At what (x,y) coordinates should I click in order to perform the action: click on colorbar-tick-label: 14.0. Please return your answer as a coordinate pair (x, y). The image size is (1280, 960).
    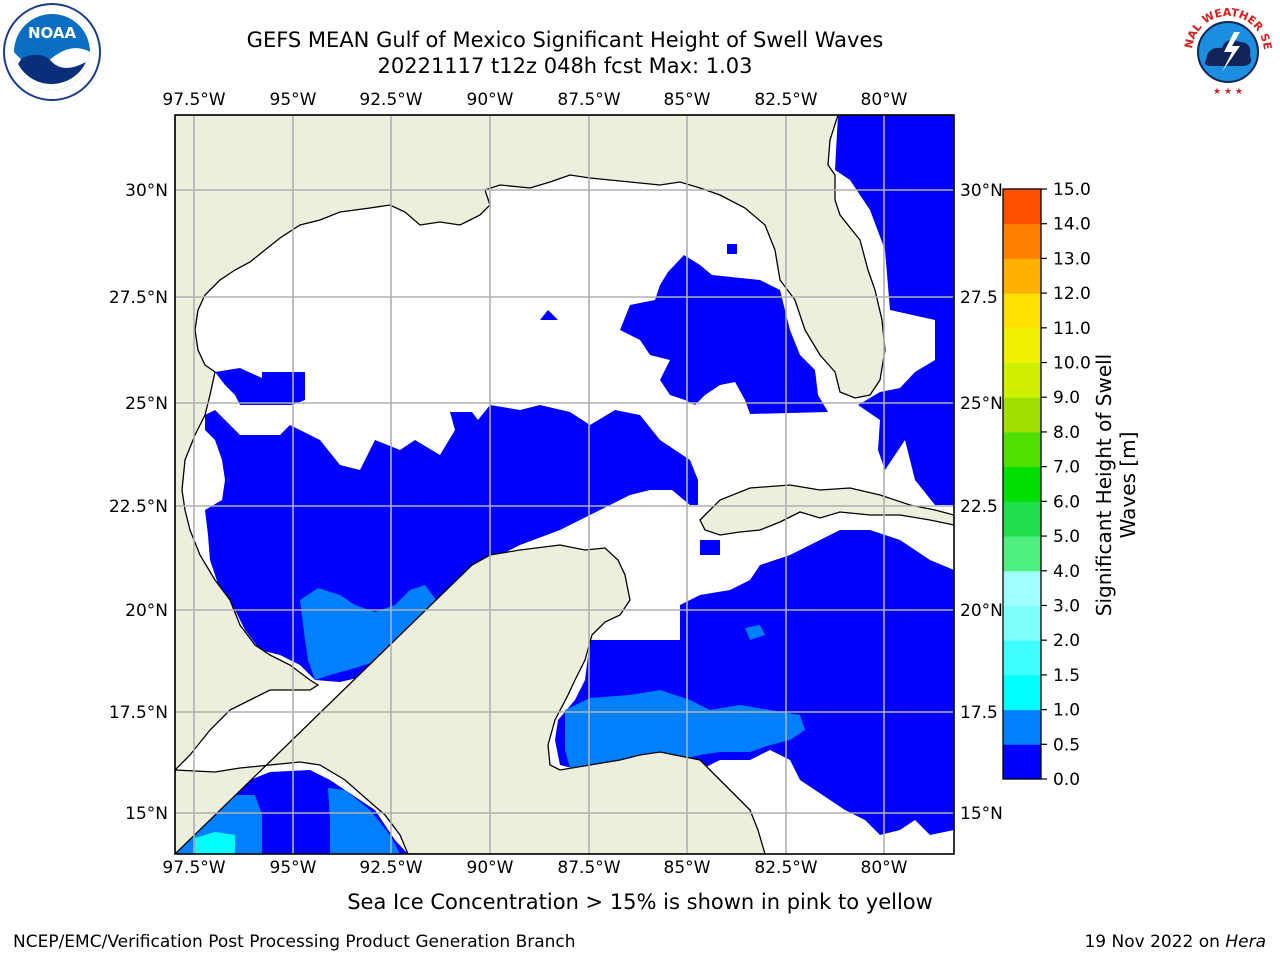
    Looking at the image, I should click on (1072, 225).